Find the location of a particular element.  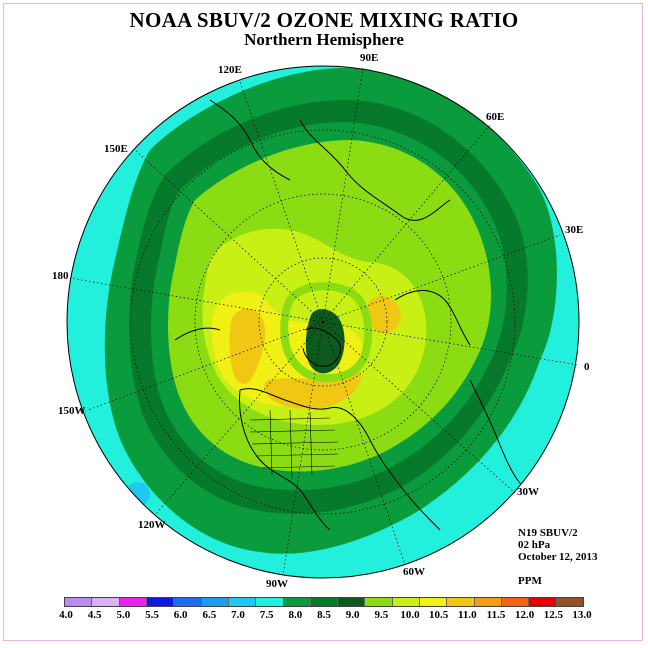

date-label: October 12, 2013 is located at coordinates (558, 557).